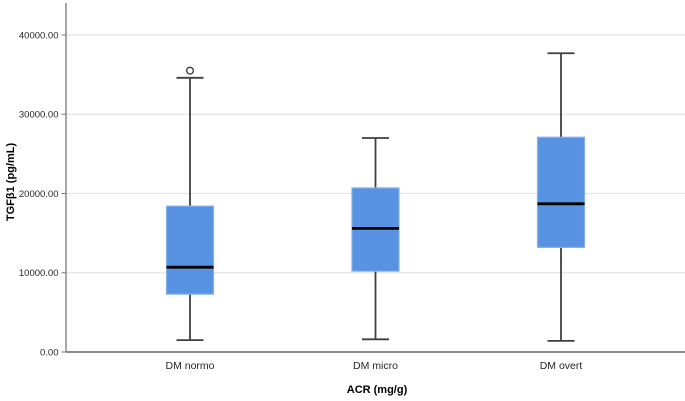  What do you see at coordinates (39, 194) in the screenshot?
I see `y-tick-label: 20000.00` at bounding box center [39, 194].